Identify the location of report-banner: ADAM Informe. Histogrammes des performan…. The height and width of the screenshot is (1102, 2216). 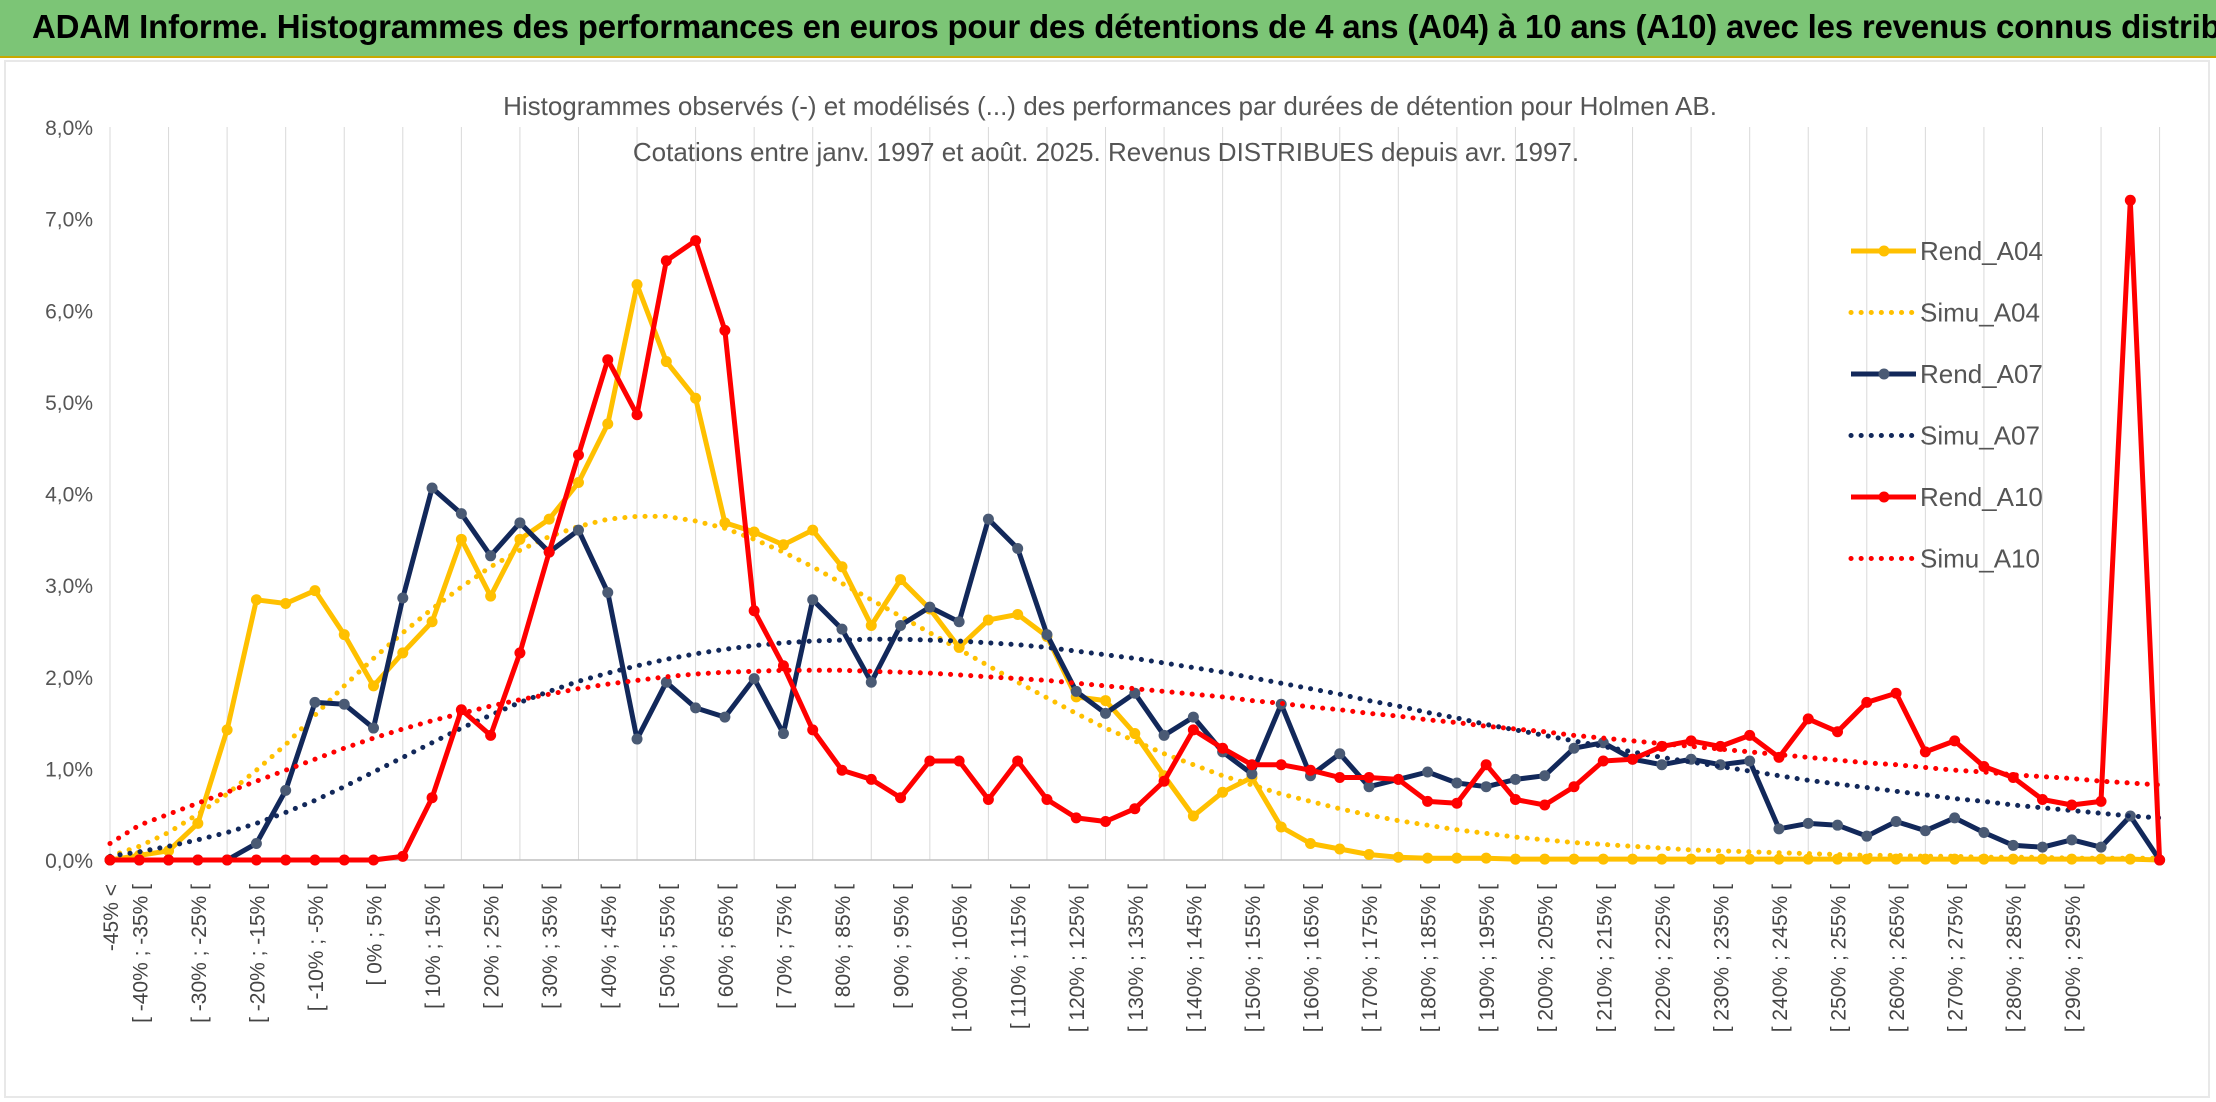
(1108, 29).